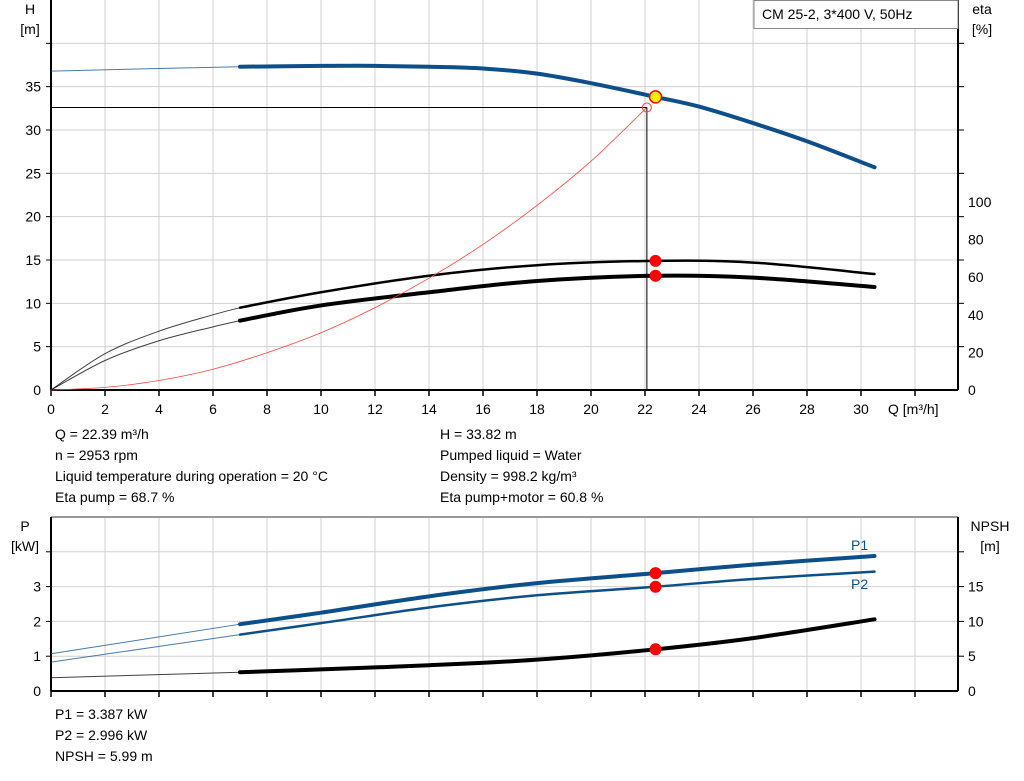 The height and width of the screenshot is (781, 1024). Describe the element at coordinates (861, 409) in the screenshot. I see `x-tick-label: 30` at that location.